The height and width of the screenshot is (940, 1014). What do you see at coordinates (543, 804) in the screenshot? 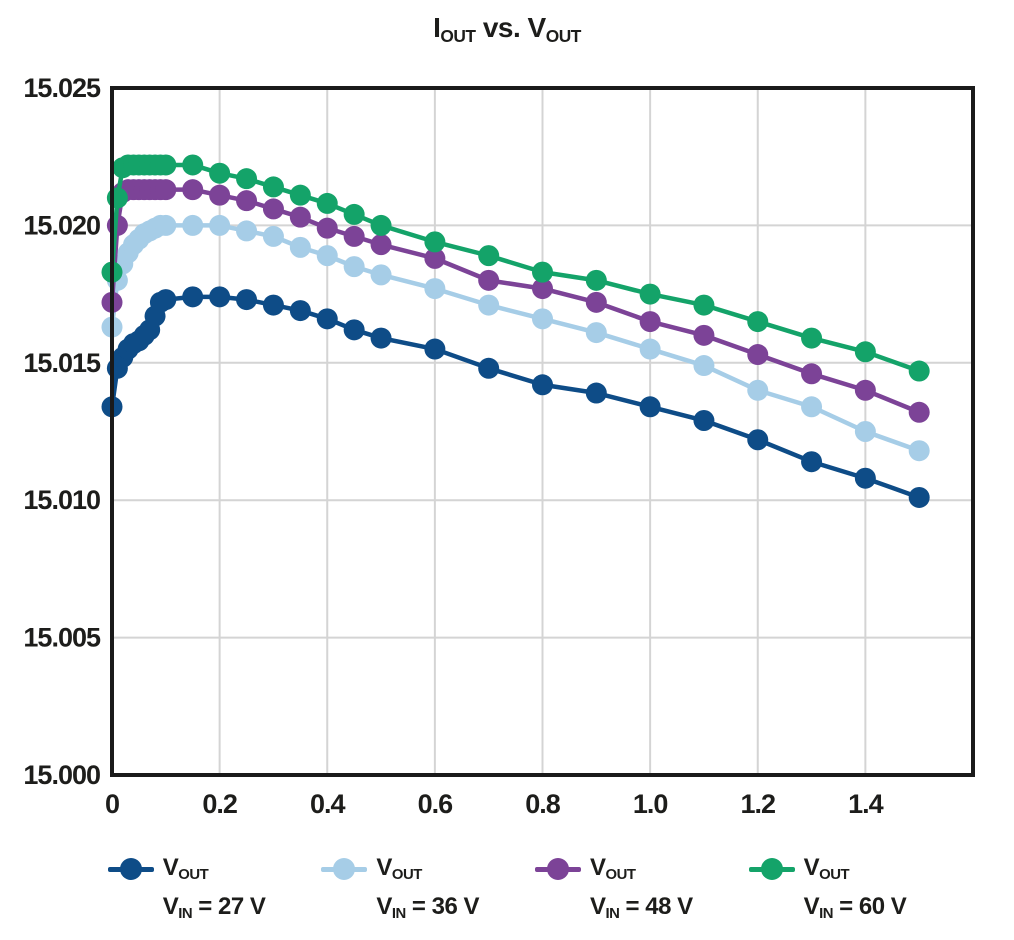
I see `x-tick-label: 0.8` at bounding box center [543, 804].